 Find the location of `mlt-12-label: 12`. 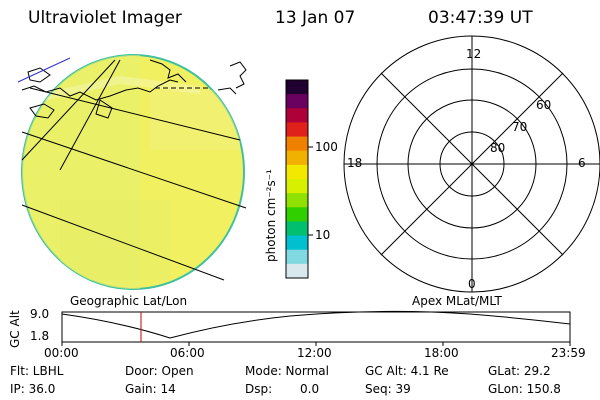

mlt-12-label: 12 is located at coordinates (474, 54).